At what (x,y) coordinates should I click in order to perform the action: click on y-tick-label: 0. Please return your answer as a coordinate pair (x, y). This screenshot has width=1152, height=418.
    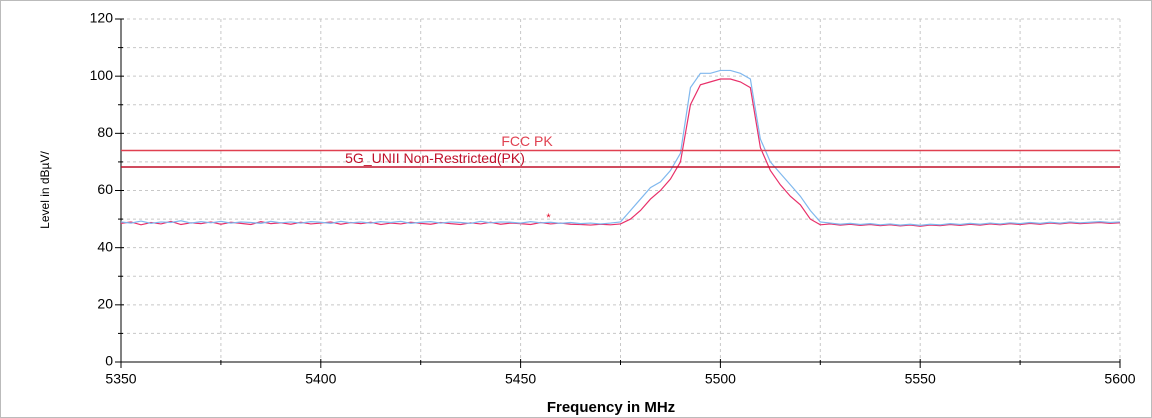
    Looking at the image, I should click on (109, 361).